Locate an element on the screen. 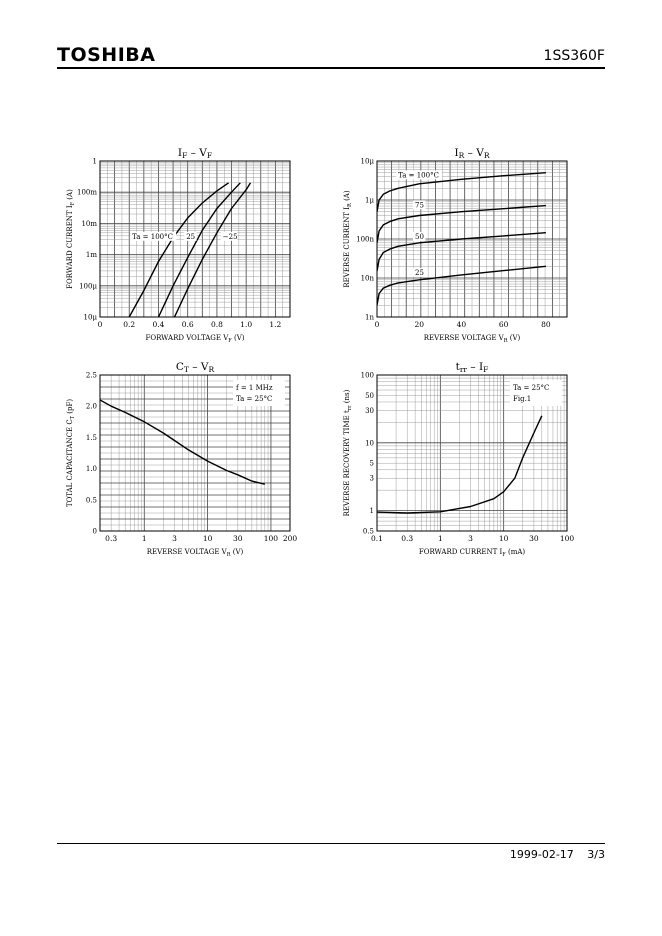 The height and width of the screenshot is (936, 662). plot-frame-ct_vr is located at coordinates (195, 453).